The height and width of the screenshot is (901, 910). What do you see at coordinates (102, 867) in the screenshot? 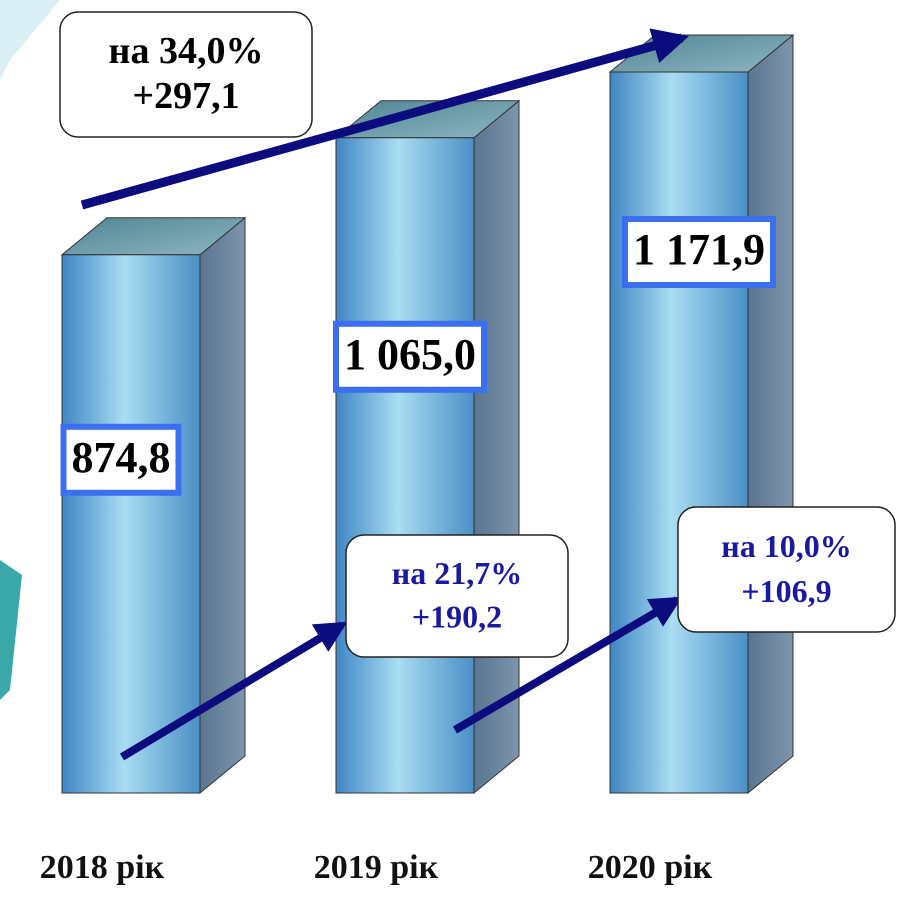
I see `x-tick-label: 2018 рік` at bounding box center [102, 867].